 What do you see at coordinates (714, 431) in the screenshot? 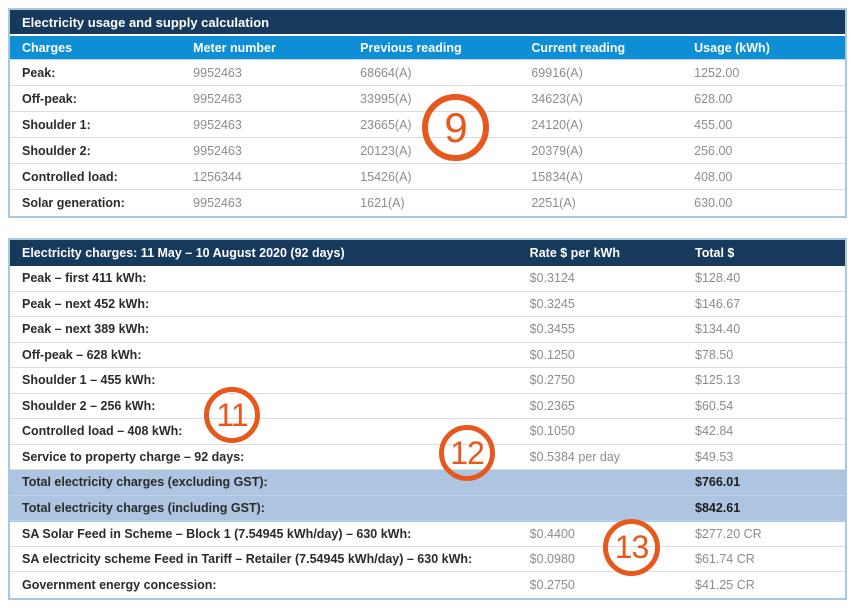
I see `total-value: $42.84` at bounding box center [714, 431].